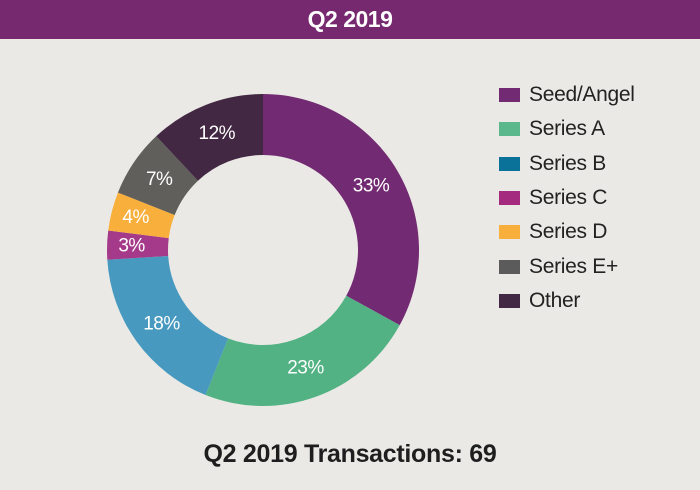  I want to click on legend-label: Series D, so click(568, 232).